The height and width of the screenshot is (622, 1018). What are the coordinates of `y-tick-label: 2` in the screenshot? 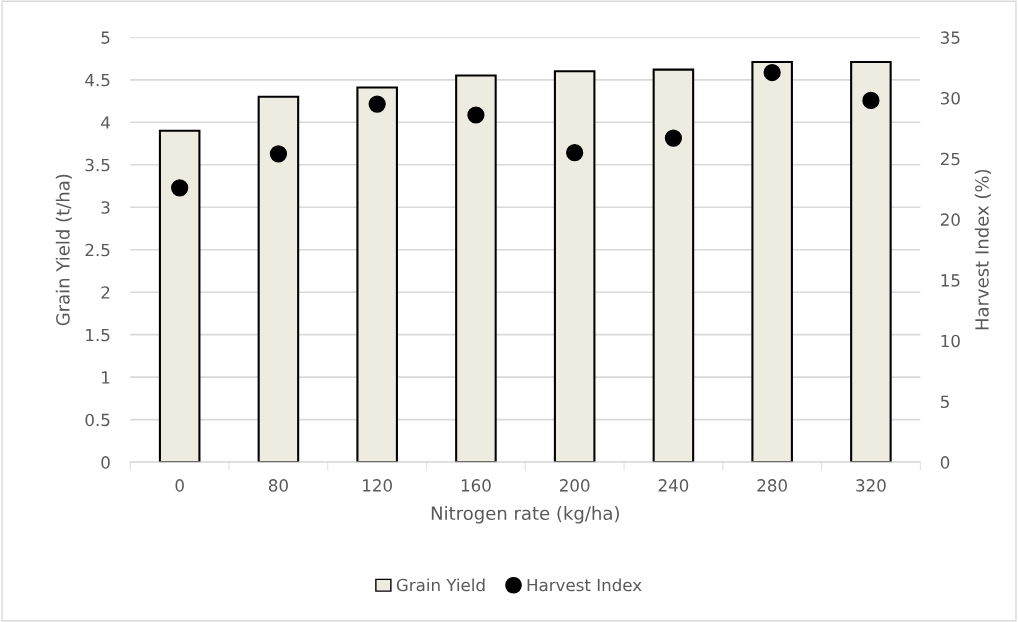 It's located at (105, 292).